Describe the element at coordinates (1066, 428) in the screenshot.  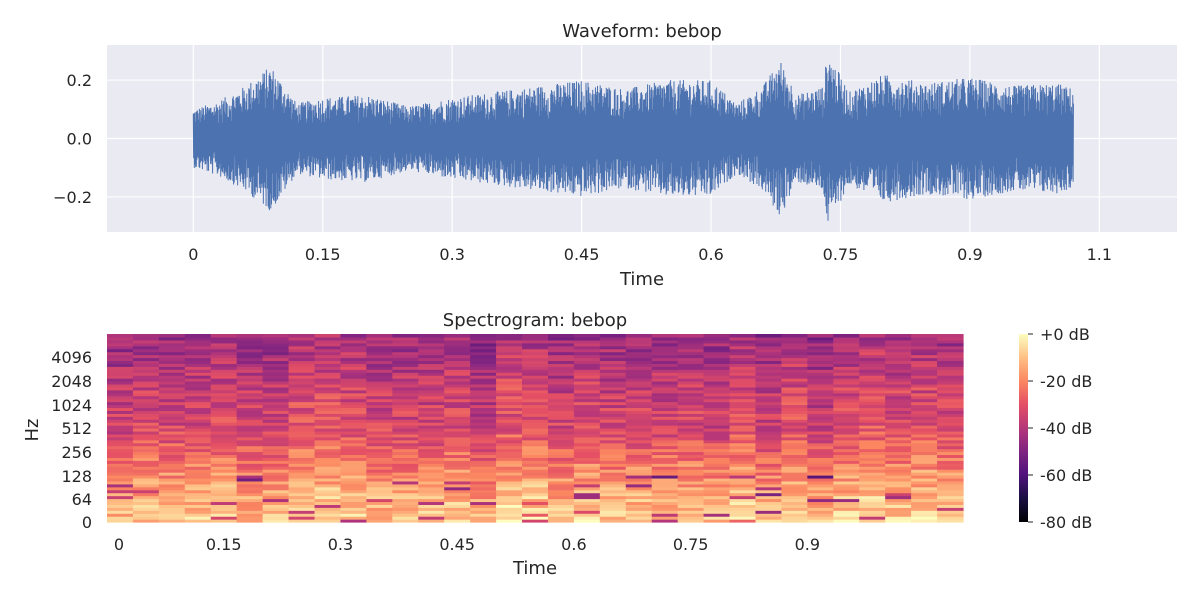
I see `colorbar-tick-label: -40 dB` at that location.